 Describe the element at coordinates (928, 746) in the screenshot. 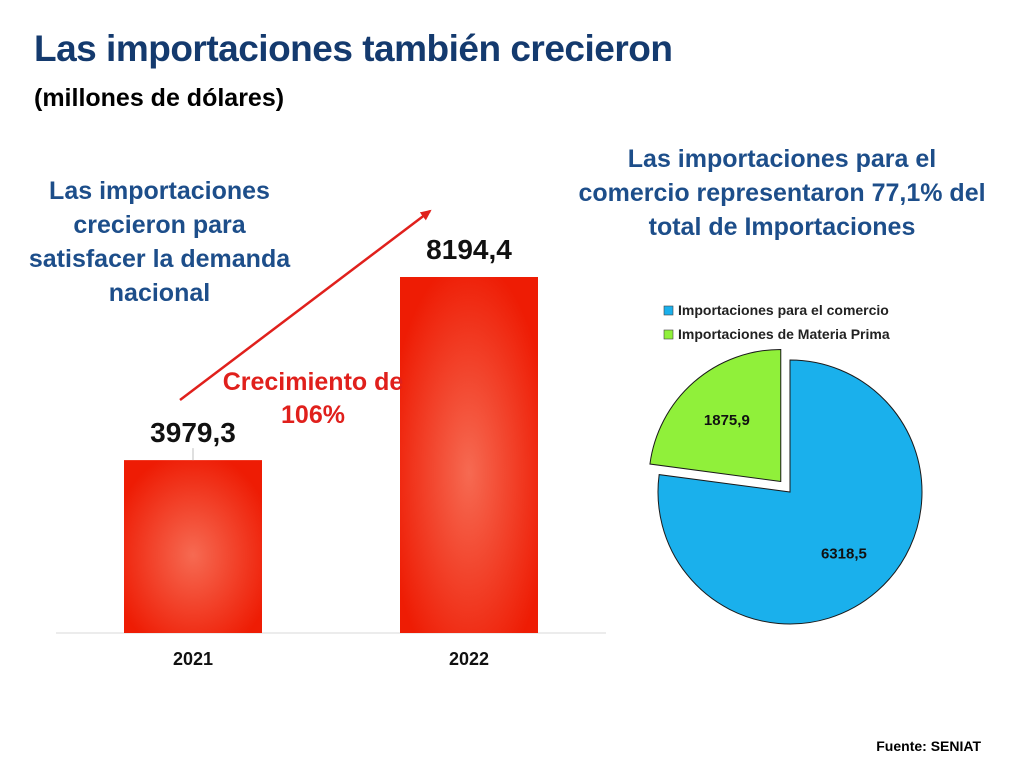

I see `source-note: Fuente: SENIAT` at that location.